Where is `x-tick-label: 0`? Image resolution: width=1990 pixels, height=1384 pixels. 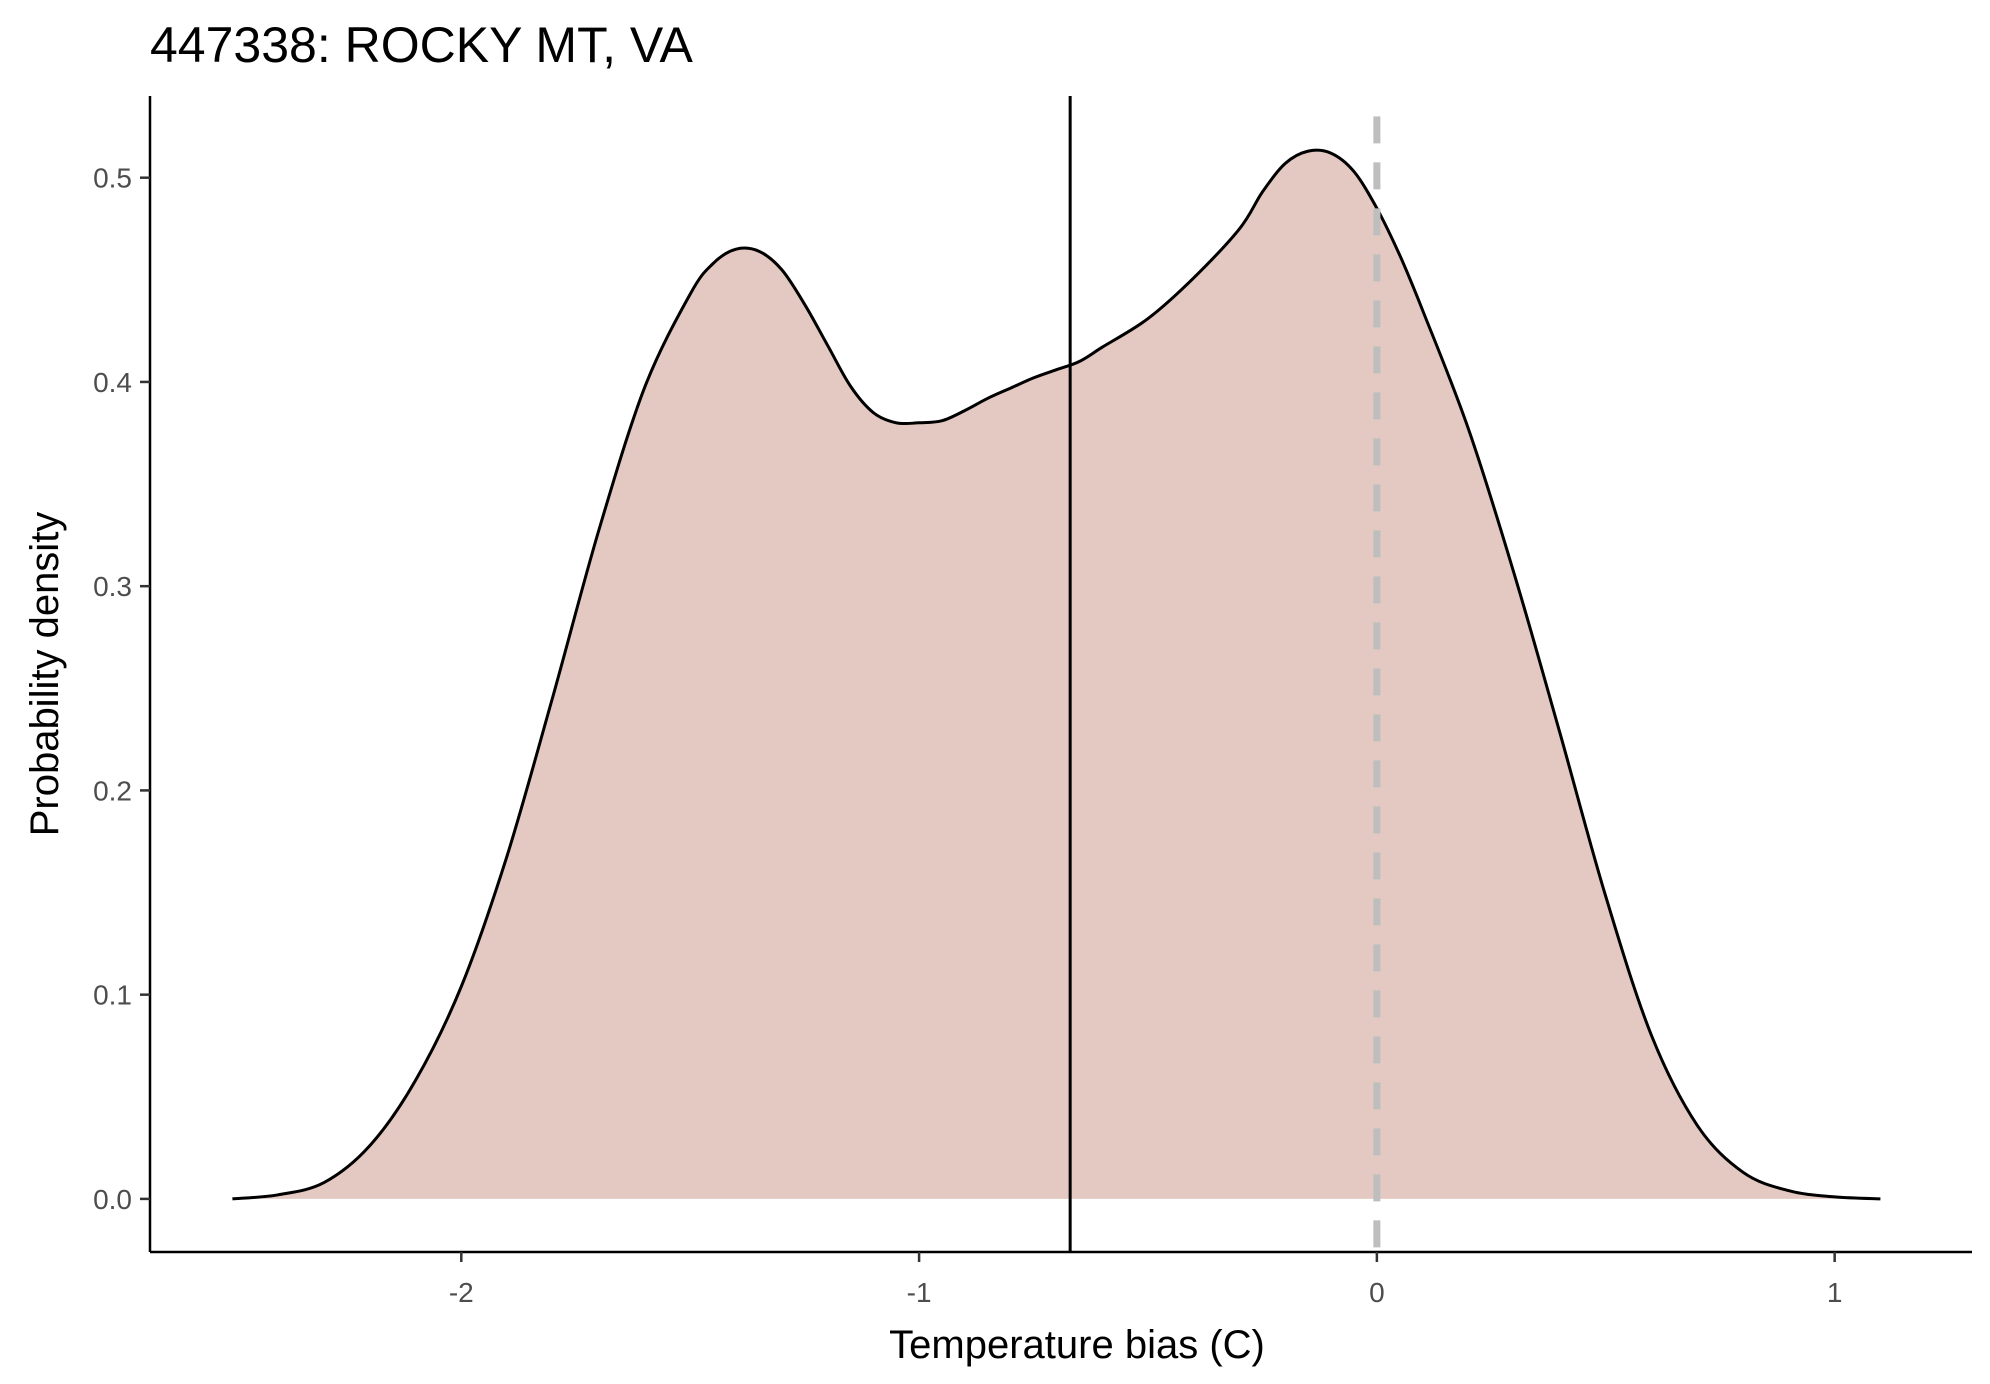
x-tick-label: 0 is located at coordinates (1377, 1292).